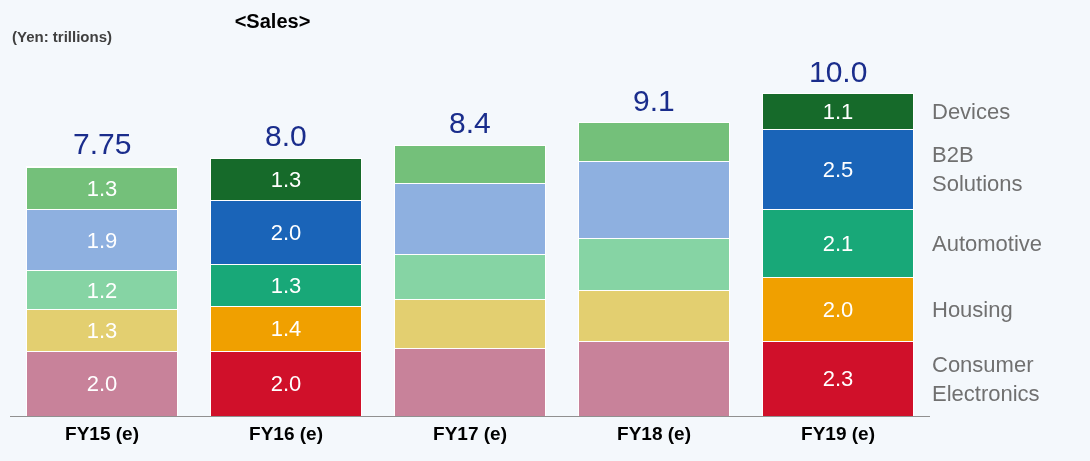  What do you see at coordinates (838, 111) in the screenshot?
I see `data-label: 1.1` at bounding box center [838, 111].